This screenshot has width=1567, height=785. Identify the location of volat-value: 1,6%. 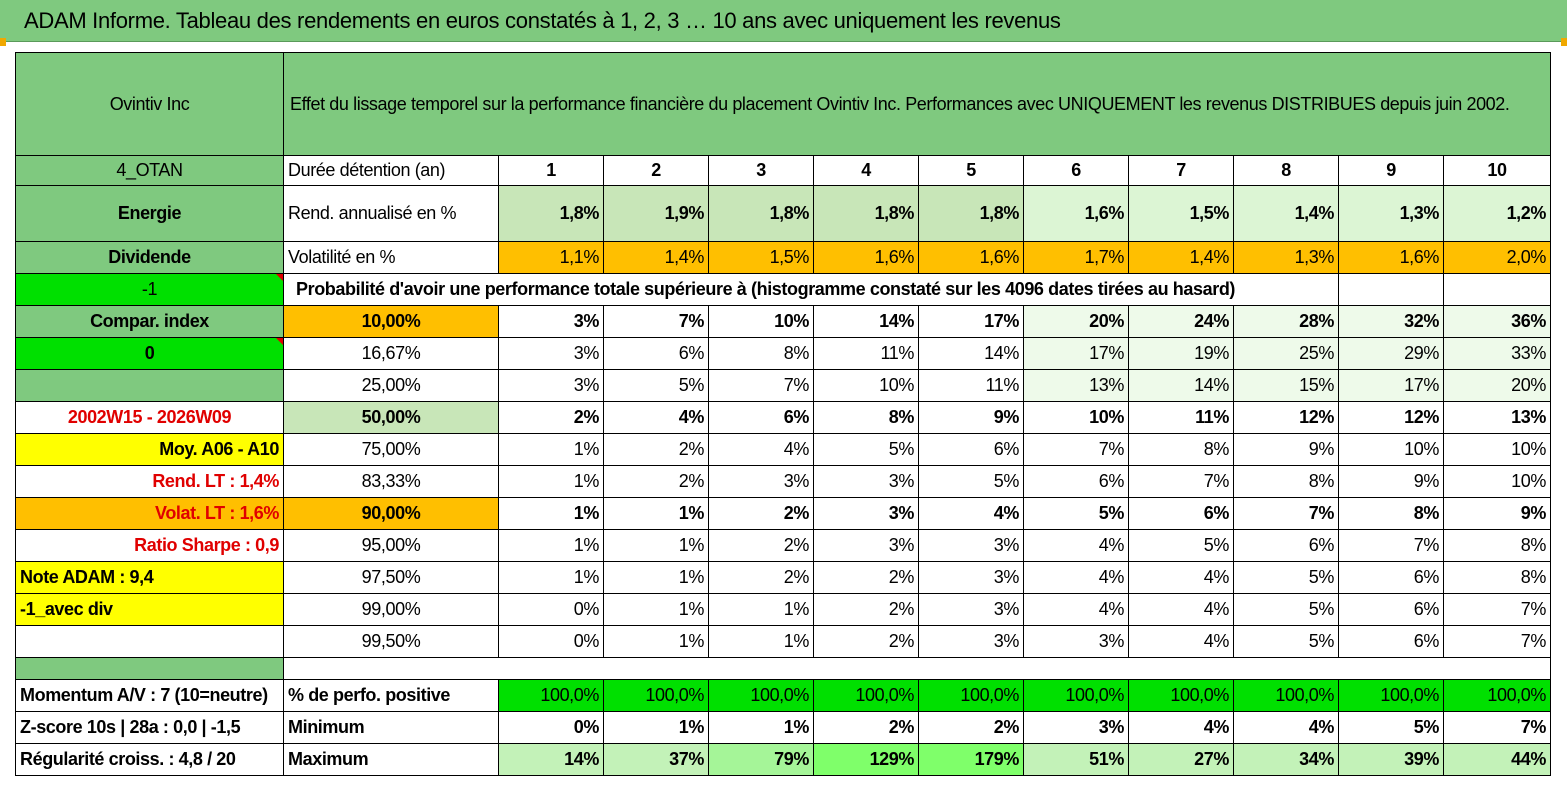
(971, 257).